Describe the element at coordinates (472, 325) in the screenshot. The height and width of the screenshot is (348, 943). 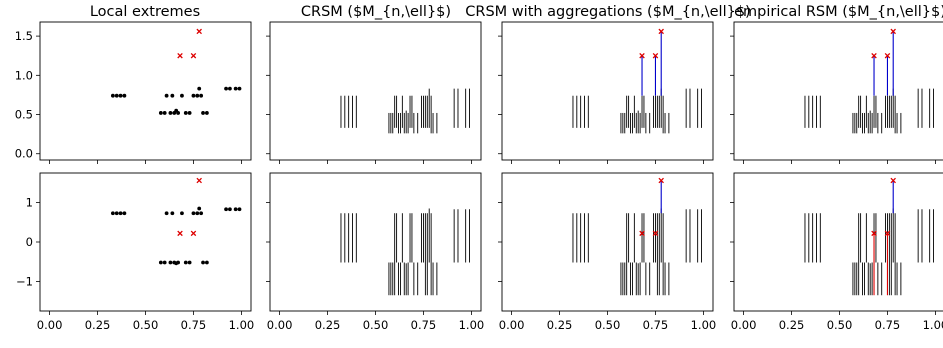
I see `x-tick-label-r1c1-4: 1.00` at that location.